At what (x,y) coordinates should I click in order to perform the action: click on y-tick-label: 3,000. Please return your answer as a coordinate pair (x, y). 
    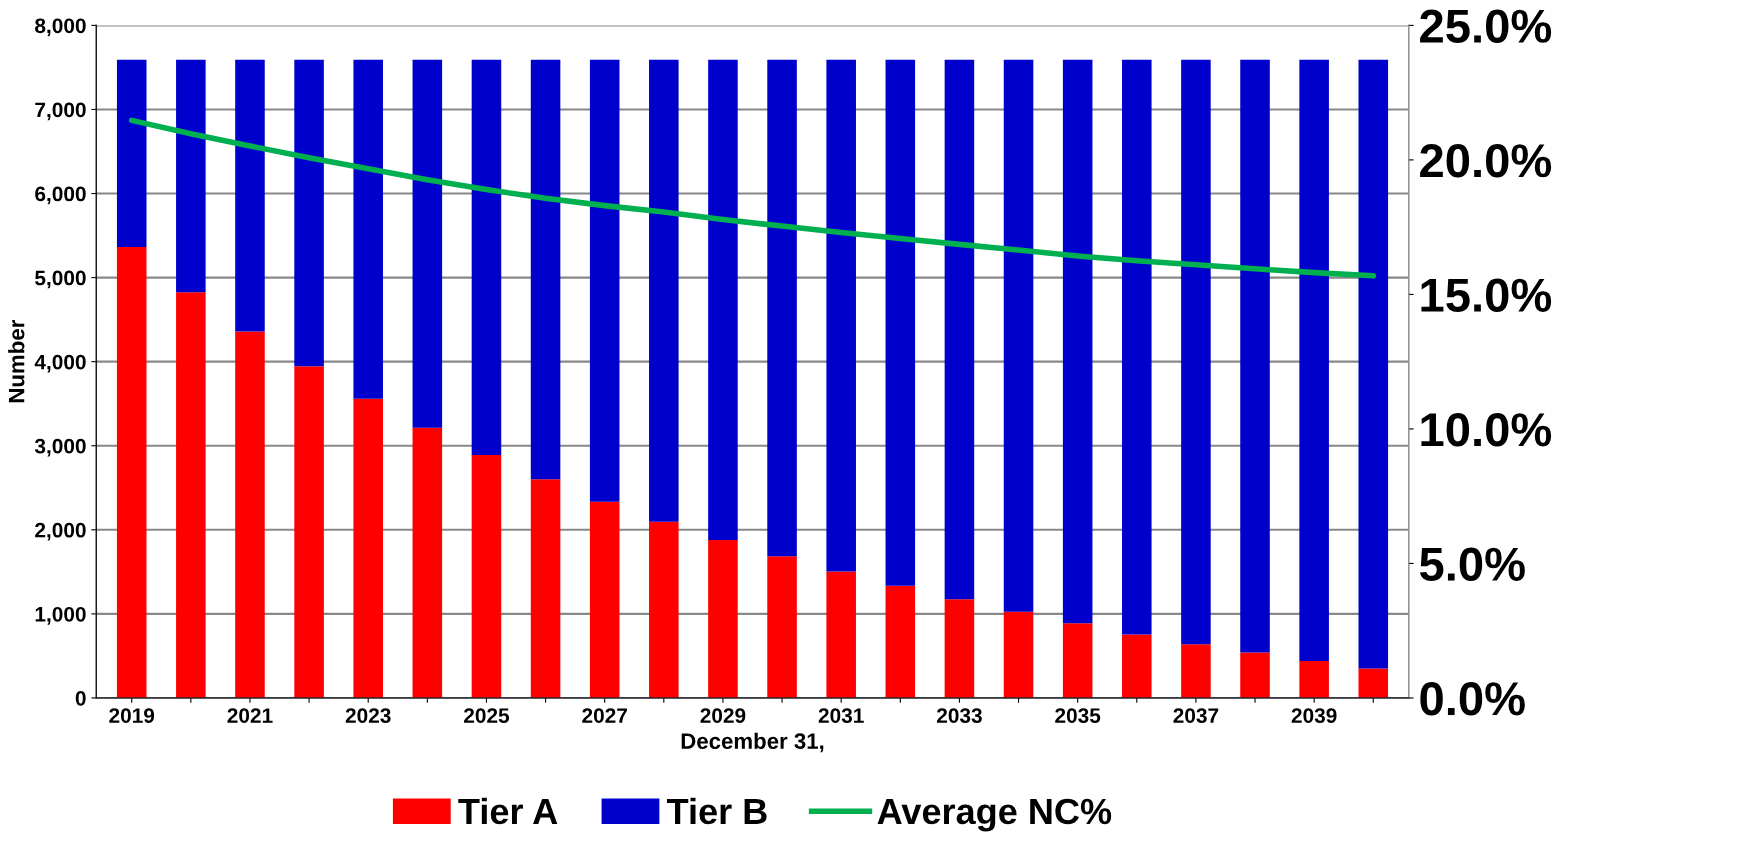
    Looking at the image, I should click on (60, 447).